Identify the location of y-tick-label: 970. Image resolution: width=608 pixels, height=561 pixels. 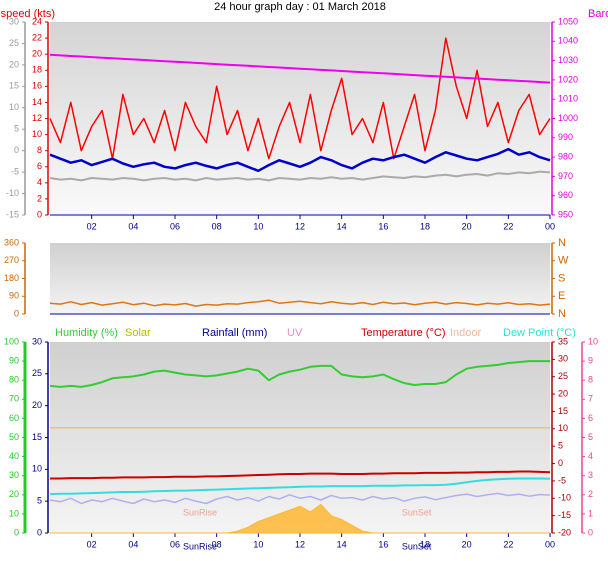
(565, 176).